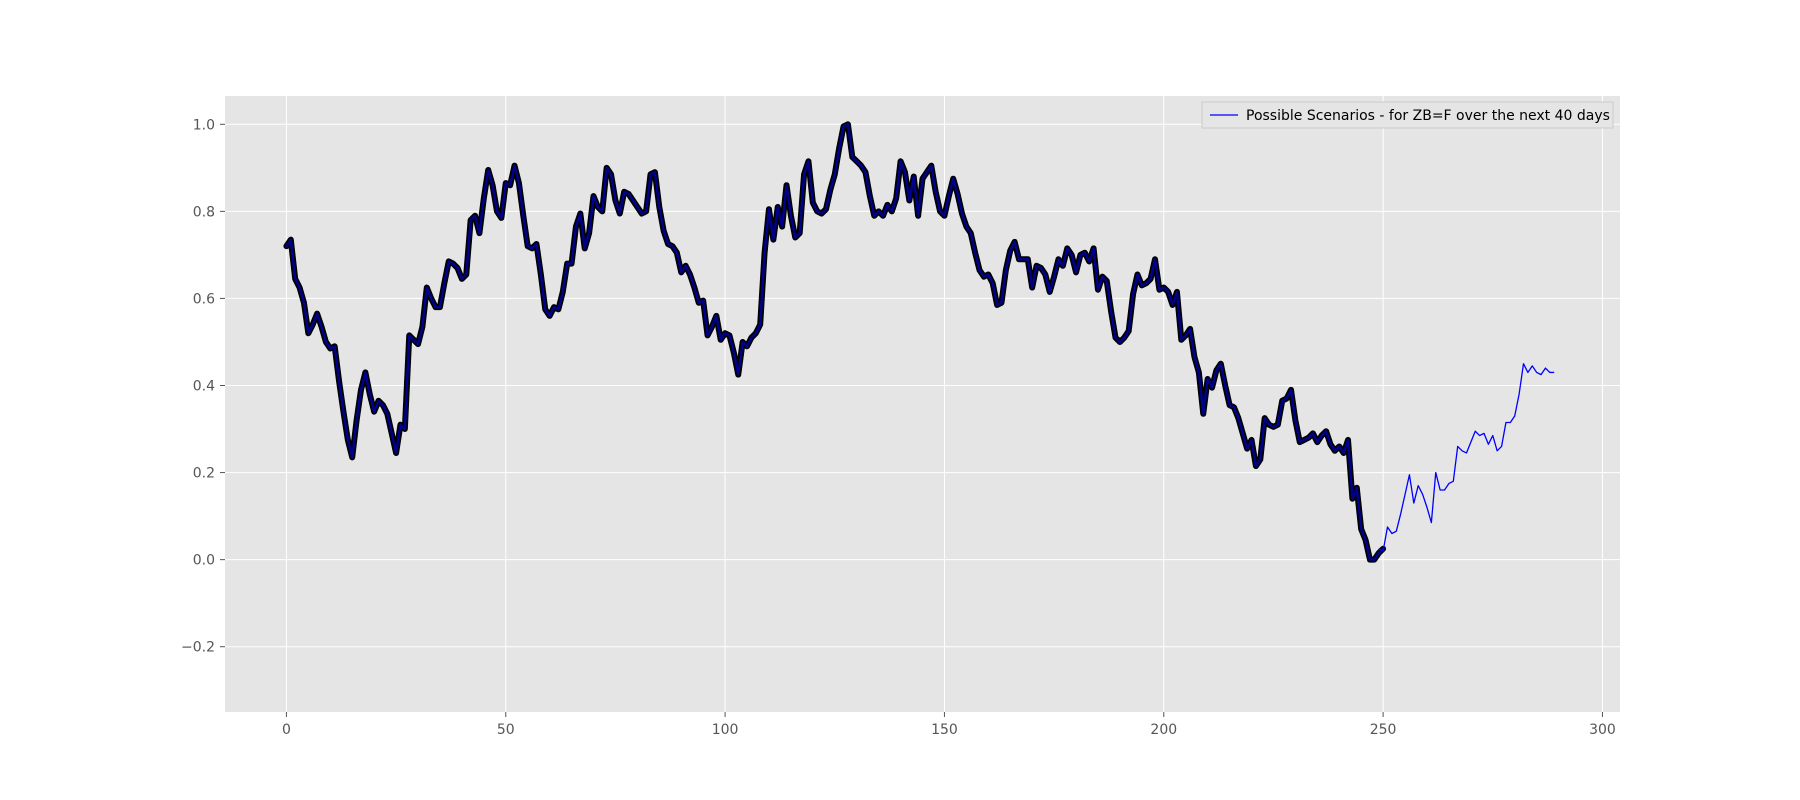 Image resolution: width=1800 pixels, height=800 pixels. What do you see at coordinates (725, 730) in the screenshot?
I see `x-tick-label: 100` at bounding box center [725, 730].